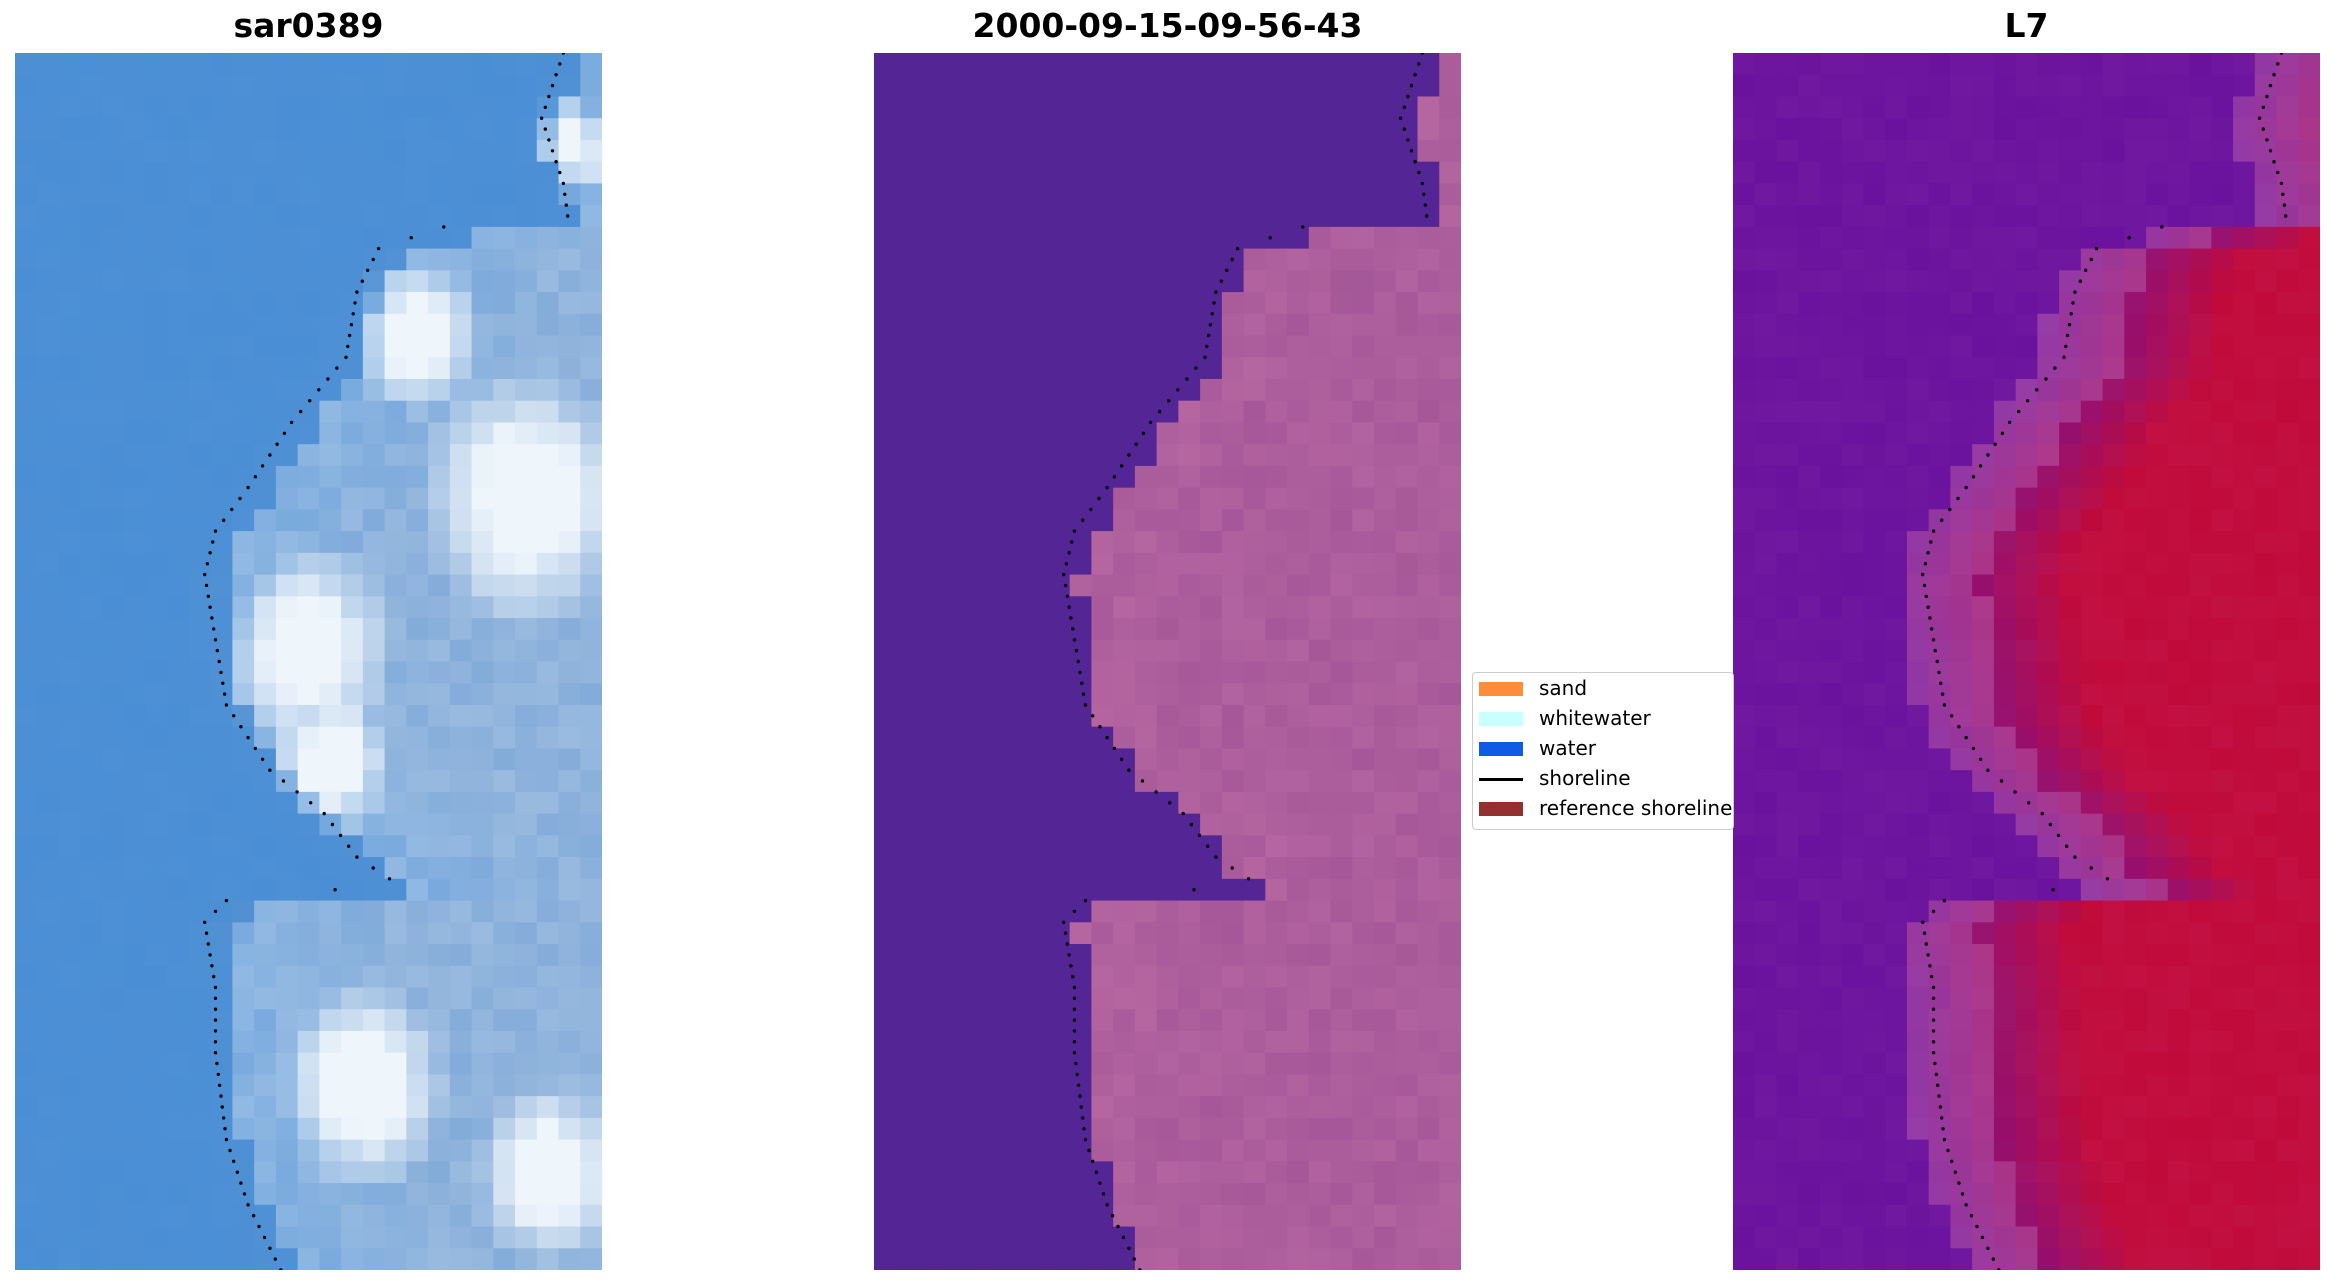  What do you see at coordinates (1595, 718) in the screenshot?
I see `legend-label: whitewater` at bounding box center [1595, 718].